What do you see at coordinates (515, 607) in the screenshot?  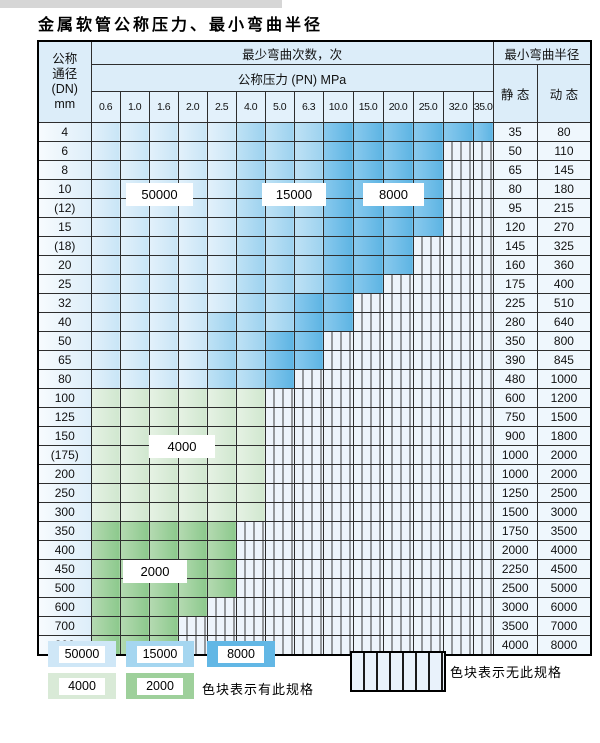 I see `static-value: 3000` at bounding box center [515, 607].